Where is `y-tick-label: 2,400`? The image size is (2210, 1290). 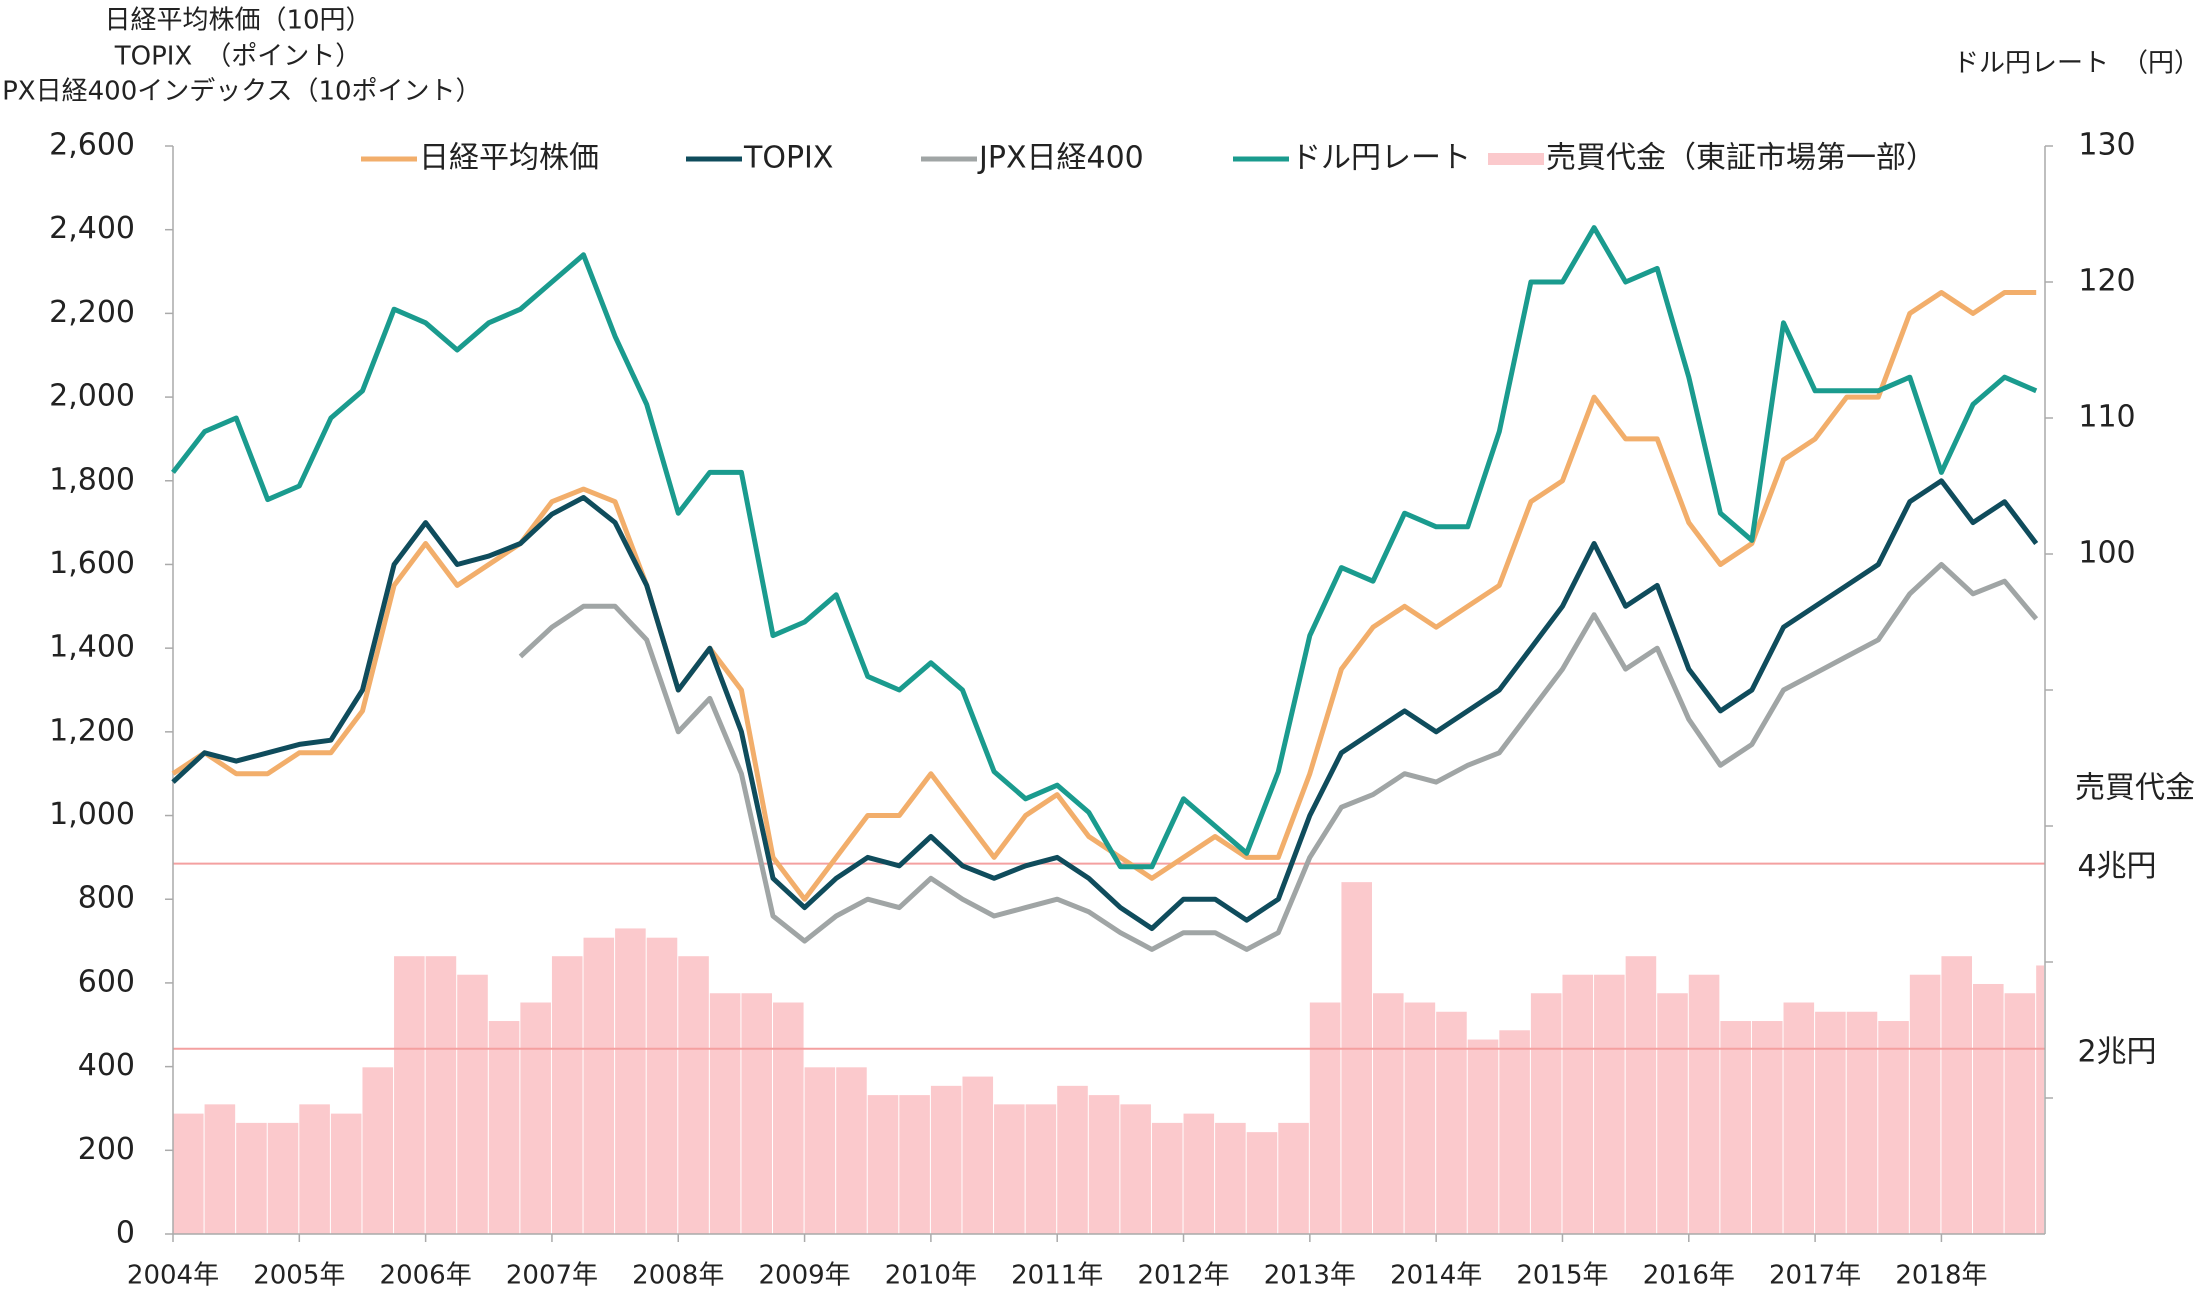
y-tick-label: 2,400 is located at coordinates (92, 228).